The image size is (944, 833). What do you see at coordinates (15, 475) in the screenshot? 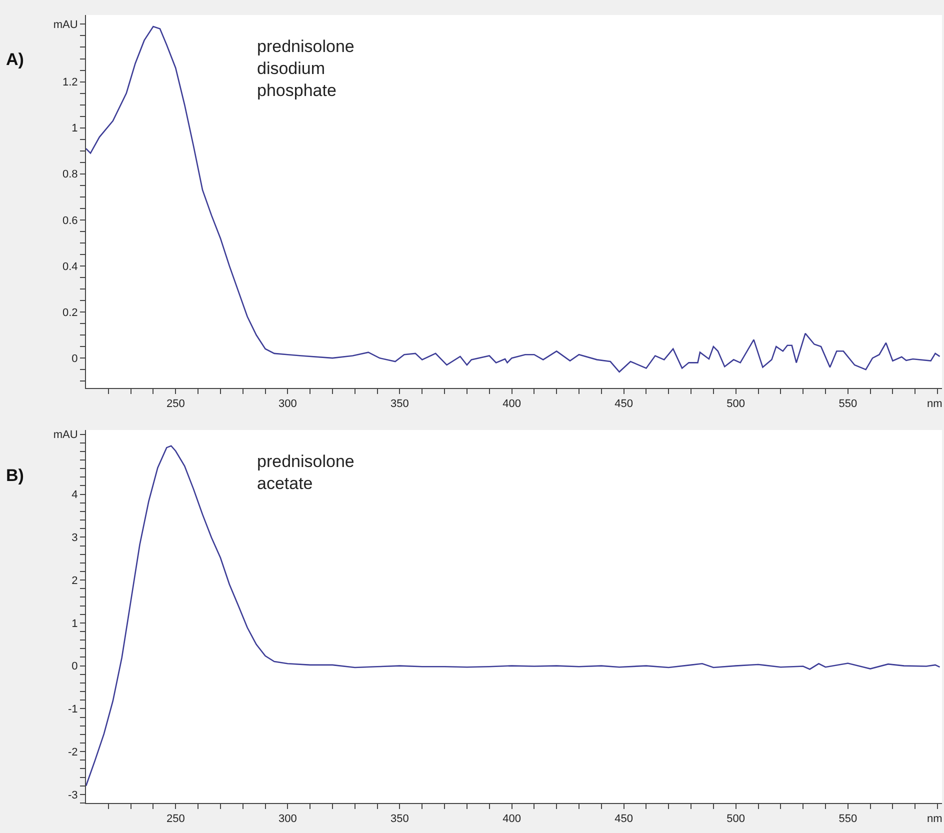
I see `text: B)` at bounding box center [15, 475].